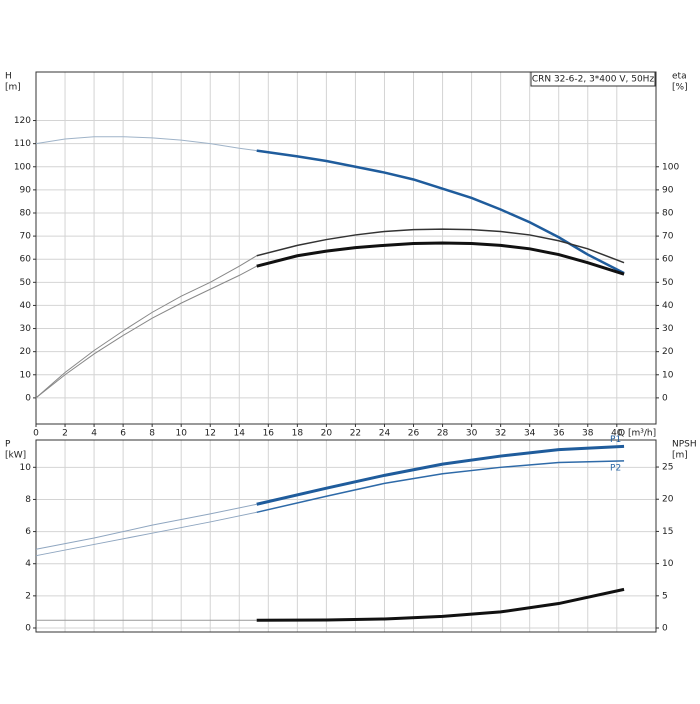 This screenshot has width=700, height=704. What do you see at coordinates (26, 306) in the screenshot?
I see `y-tick-label: 40` at bounding box center [26, 306].